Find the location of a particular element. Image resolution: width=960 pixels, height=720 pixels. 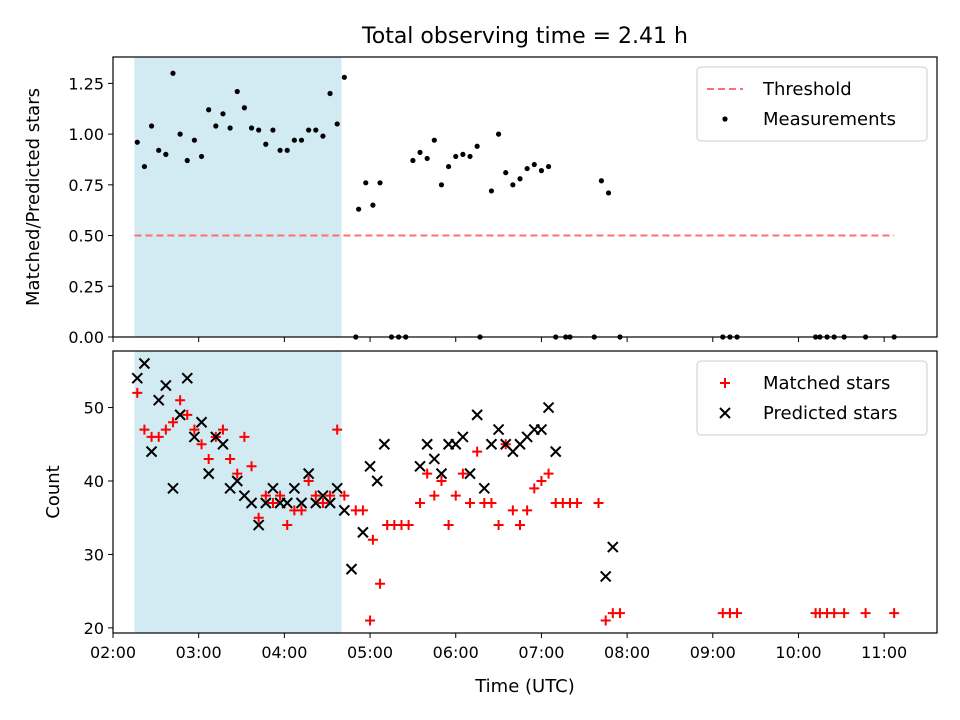

observing-window-band is located at coordinates (238, 197).